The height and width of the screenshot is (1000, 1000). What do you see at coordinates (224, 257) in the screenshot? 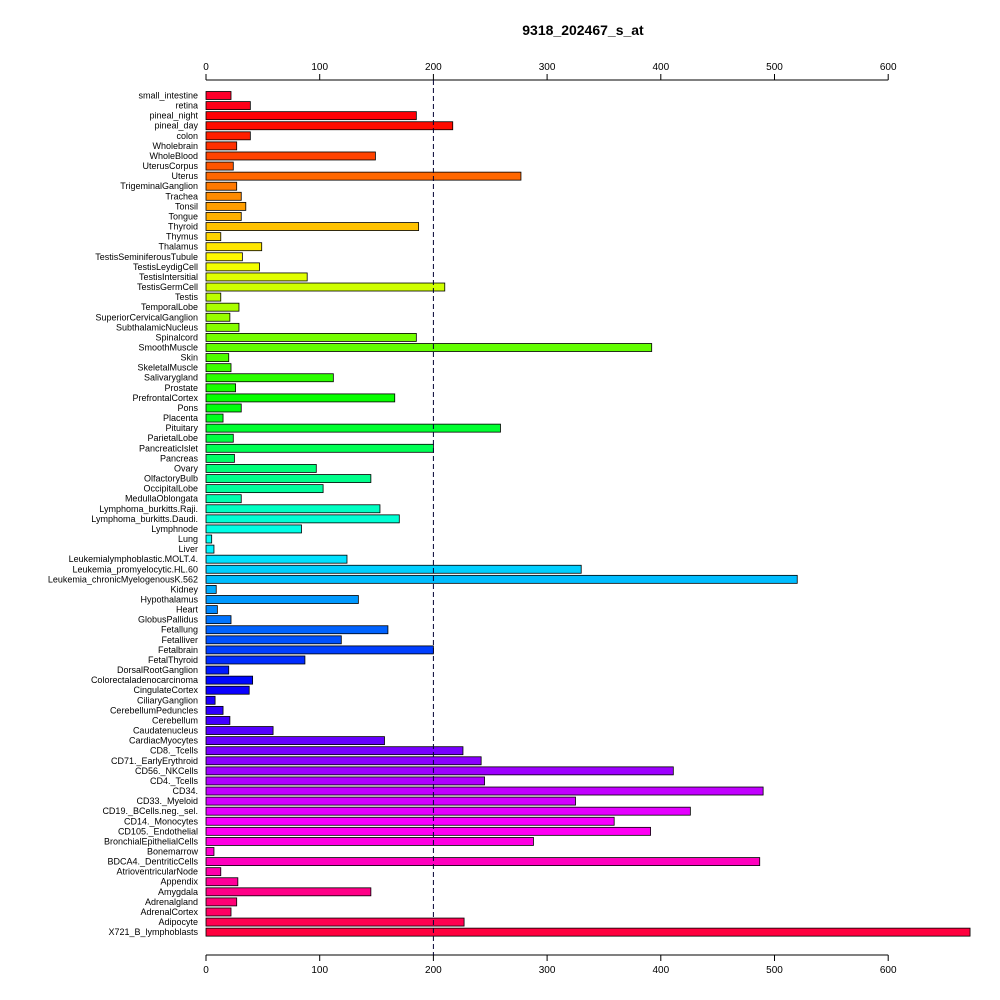
I see `bar-TestisSeminiferousTubule` at bounding box center [224, 257].